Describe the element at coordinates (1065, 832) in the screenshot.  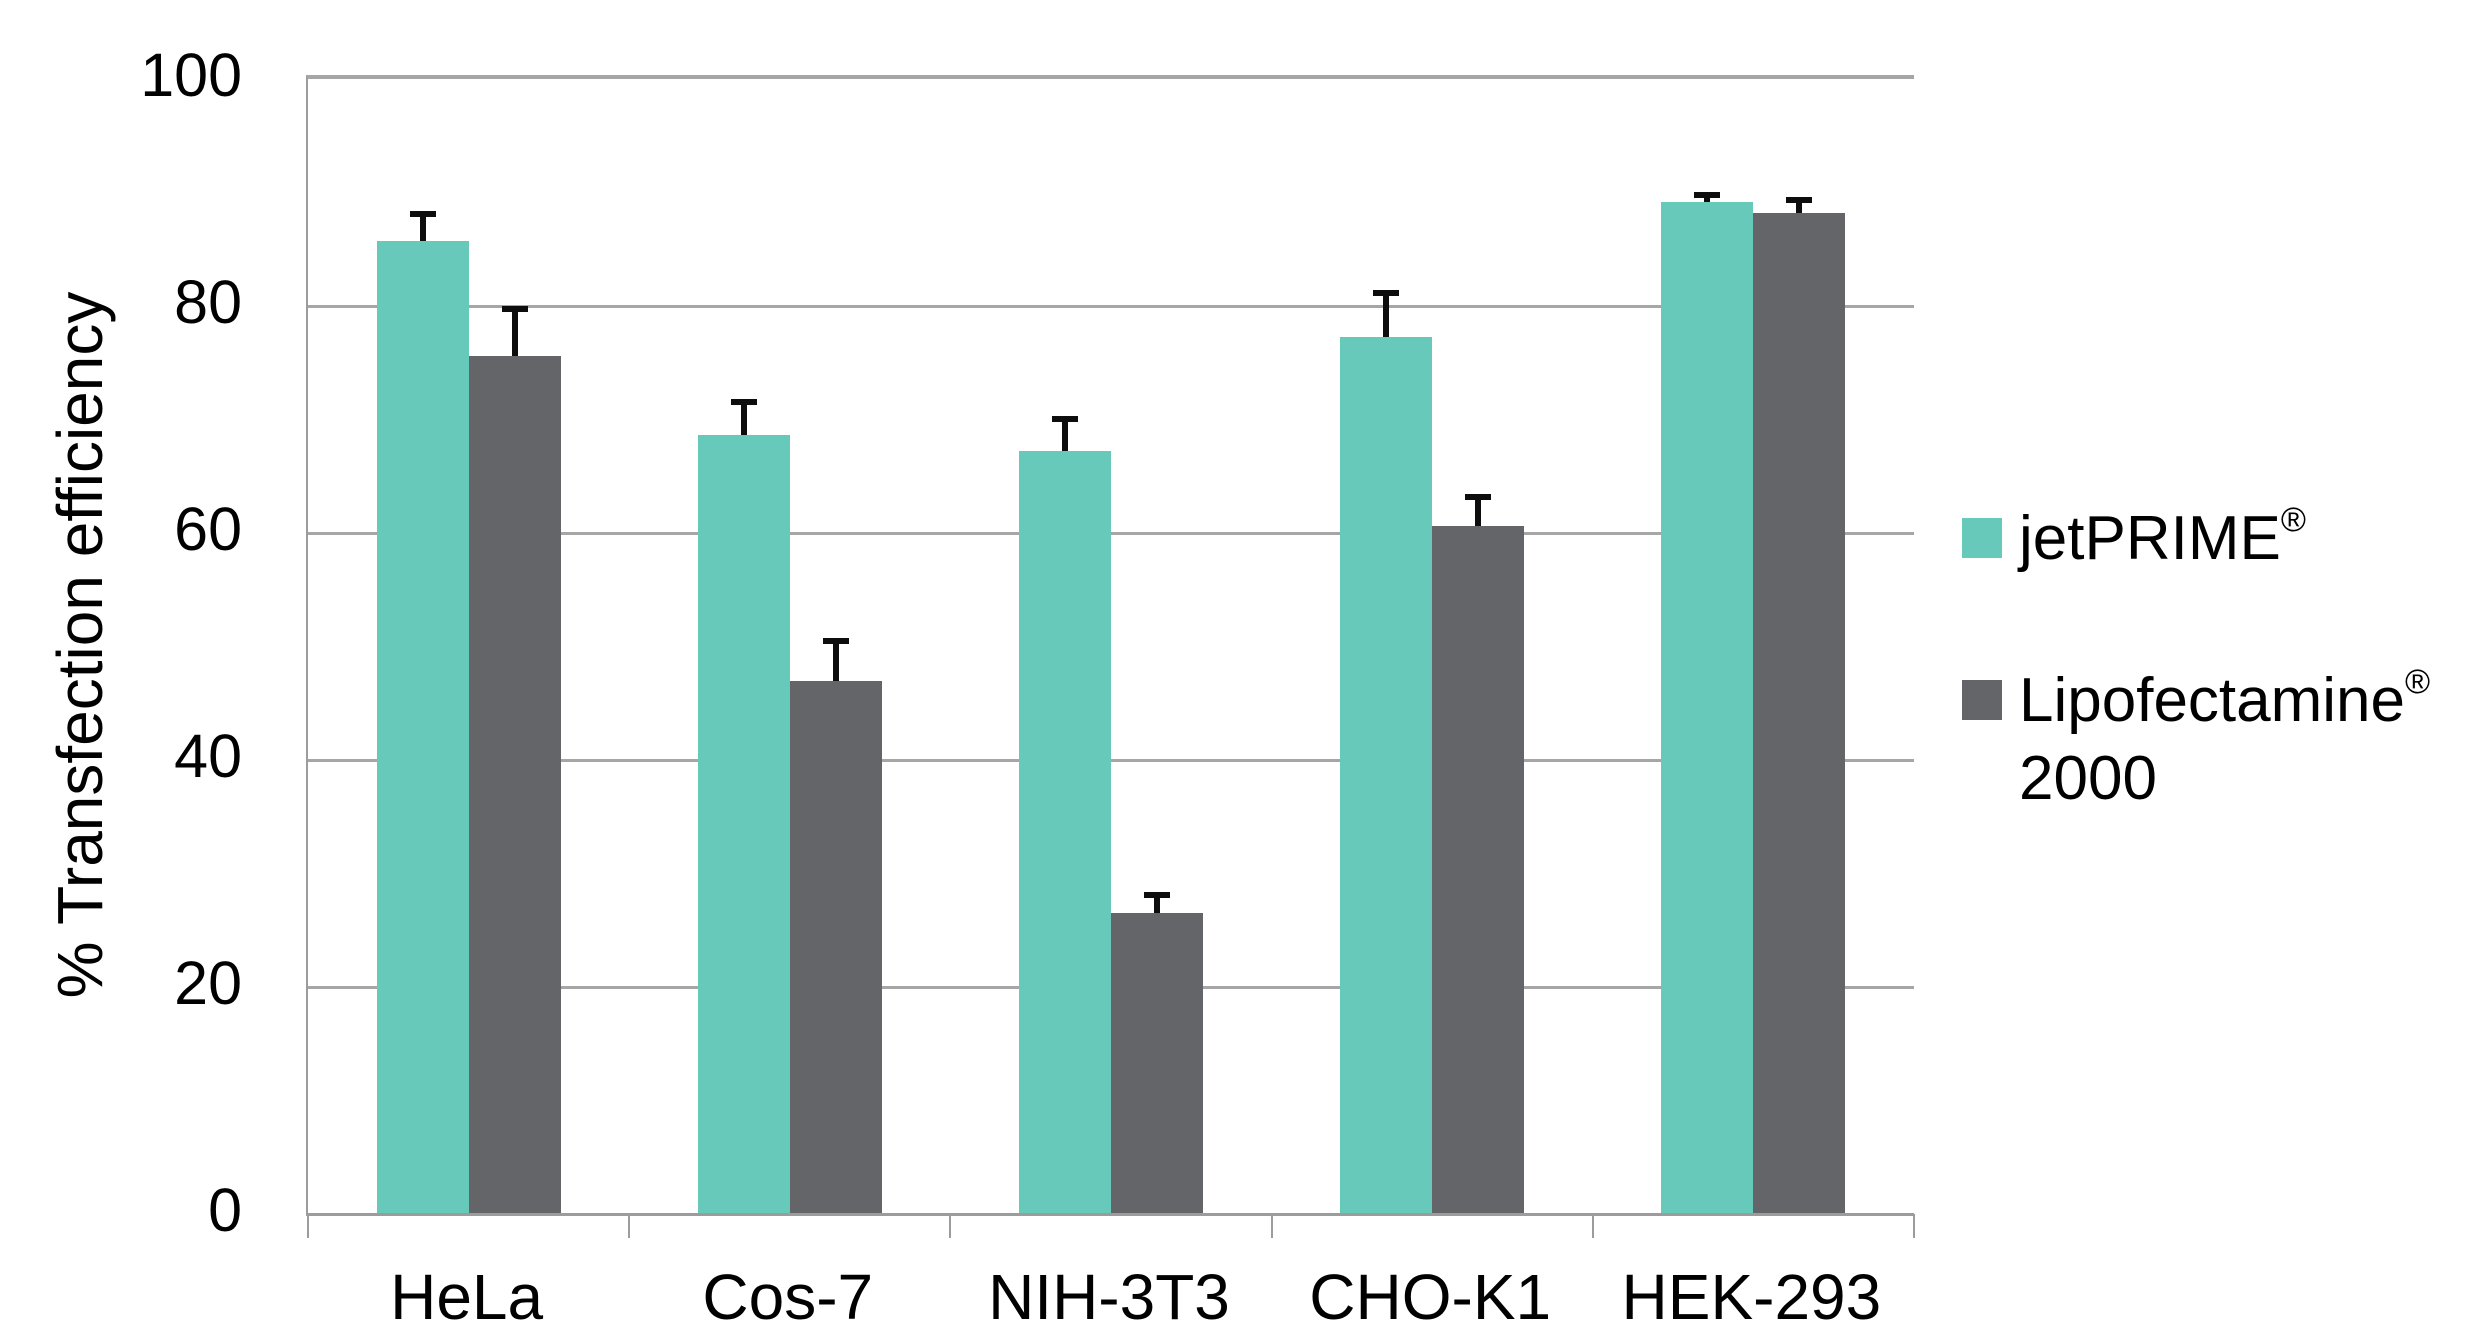
I see `bar-jetprime--nih-3t3` at that location.